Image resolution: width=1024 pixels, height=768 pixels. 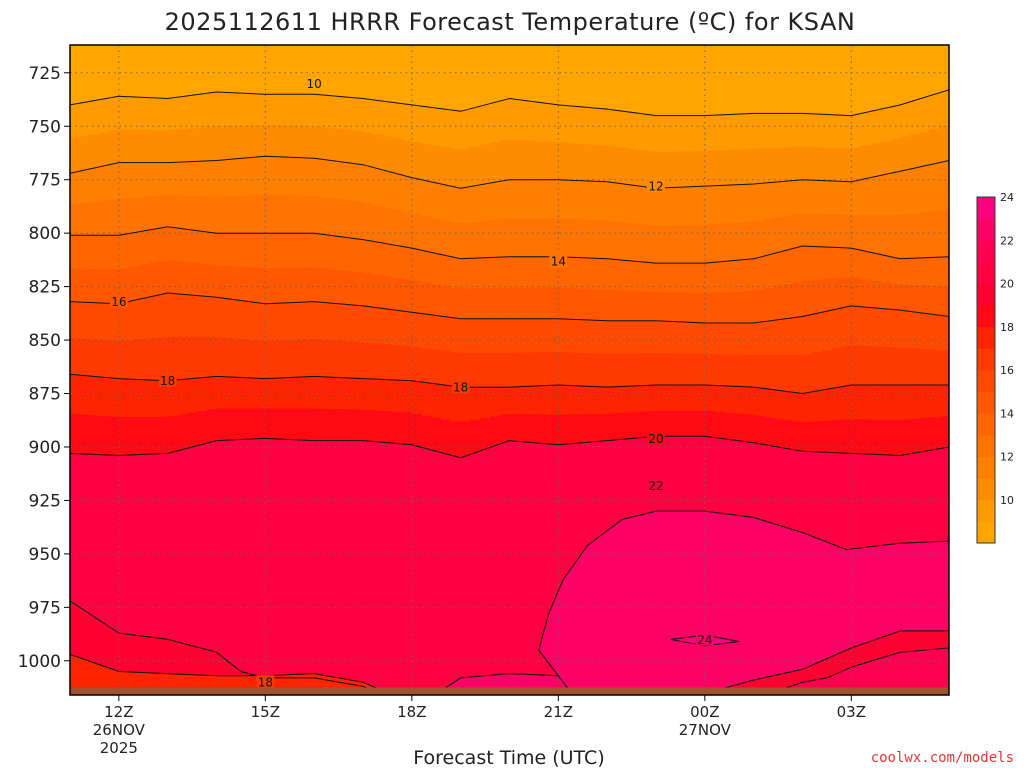 What do you see at coordinates (39, 662) in the screenshot?
I see `y-tick-label: 1000` at bounding box center [39, 662].